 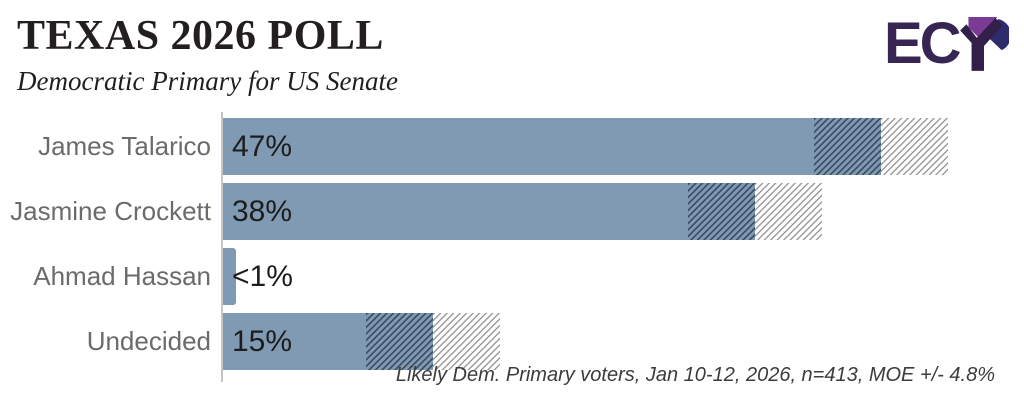 I want to click on chart-row: Undecided 15%, so click(x=512, y=341).